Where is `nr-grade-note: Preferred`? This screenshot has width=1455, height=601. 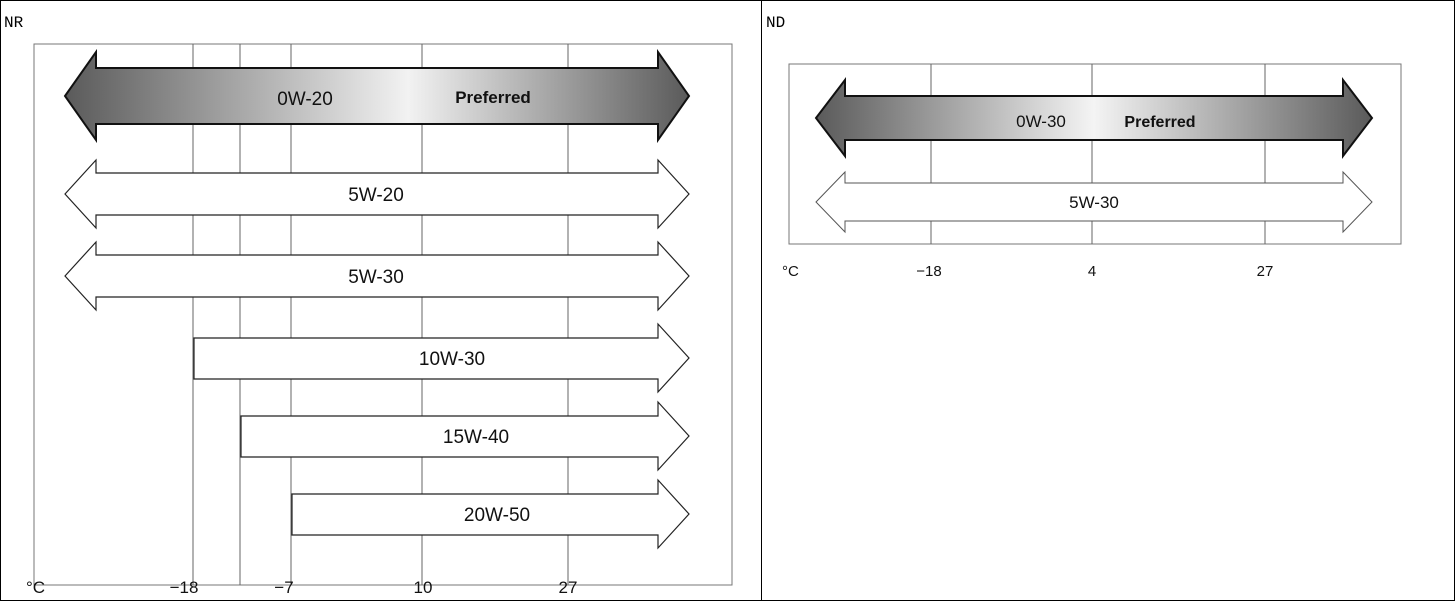 nr-grade-note: Preferred is located at coordinates (493, 97).